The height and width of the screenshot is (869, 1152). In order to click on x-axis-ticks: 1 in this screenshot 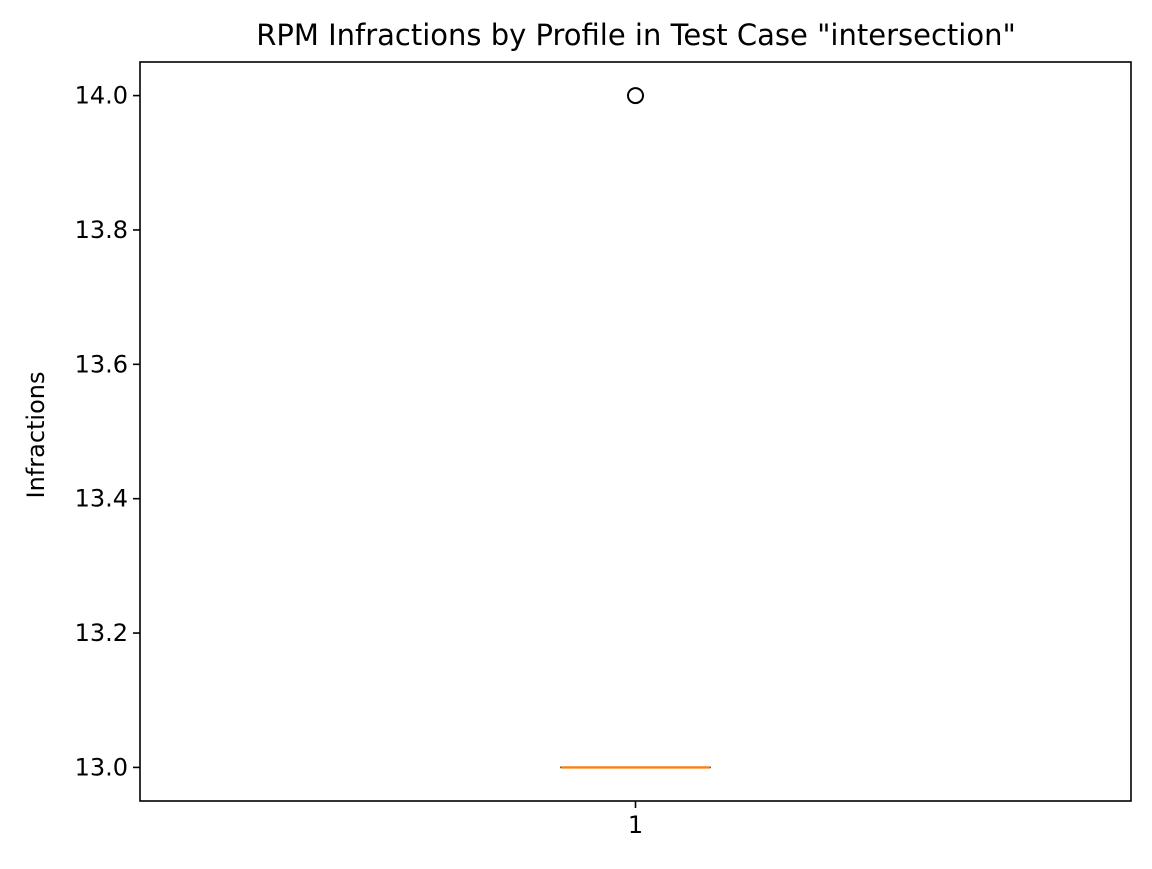, I will do `click(635, 820)`.